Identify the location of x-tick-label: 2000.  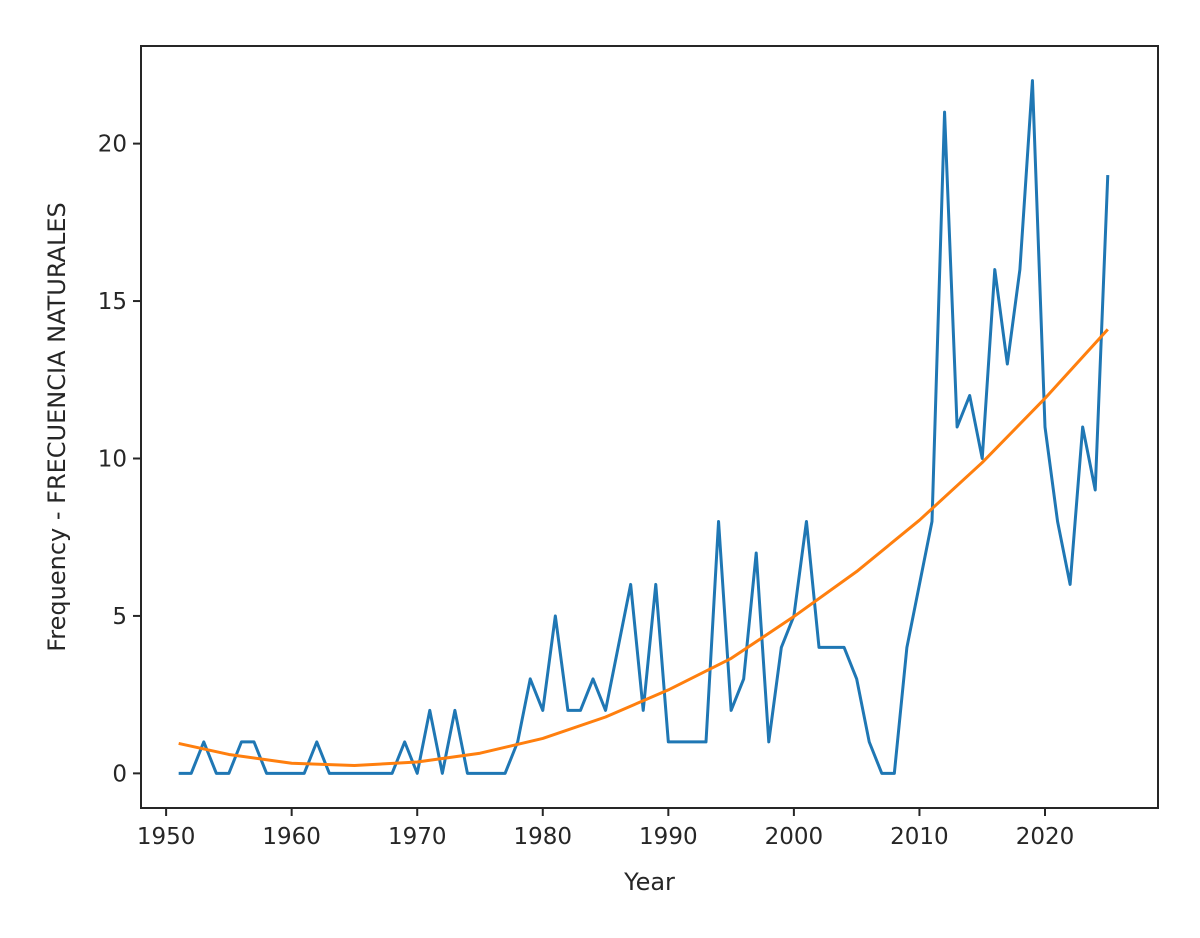
(794, 837).